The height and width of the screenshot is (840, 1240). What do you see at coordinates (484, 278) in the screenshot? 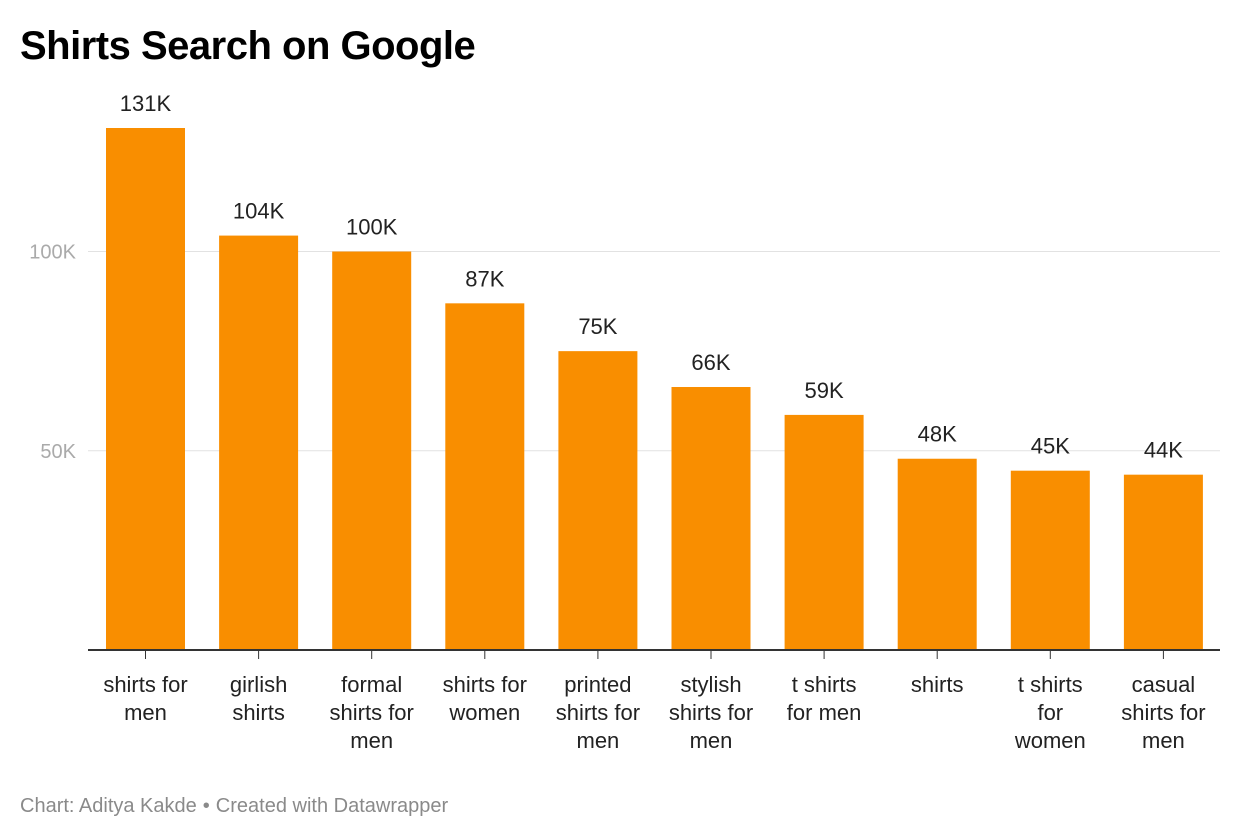
I see `data-label: 87K` at bounding box center [484, 278].